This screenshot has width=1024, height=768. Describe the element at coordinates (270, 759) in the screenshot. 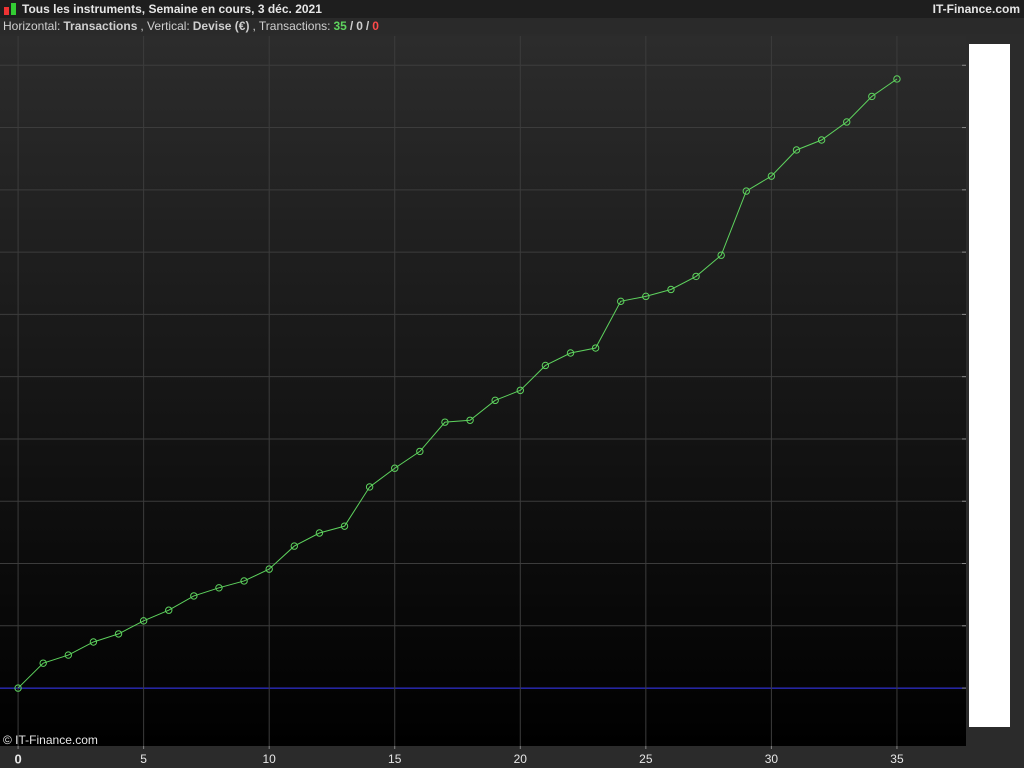

I see `x-tick-label: 10` at that location.